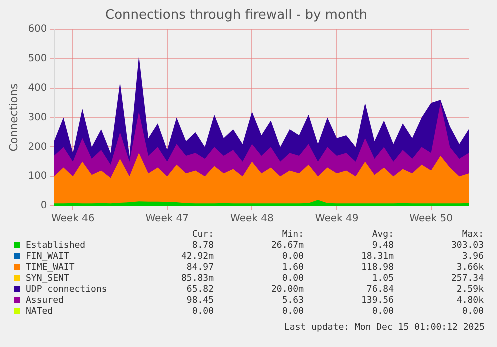 The image size is (497, 347). Describe the element at coordinates (470, 290) in the screenshot. I see `text: 2.59k` at that location.